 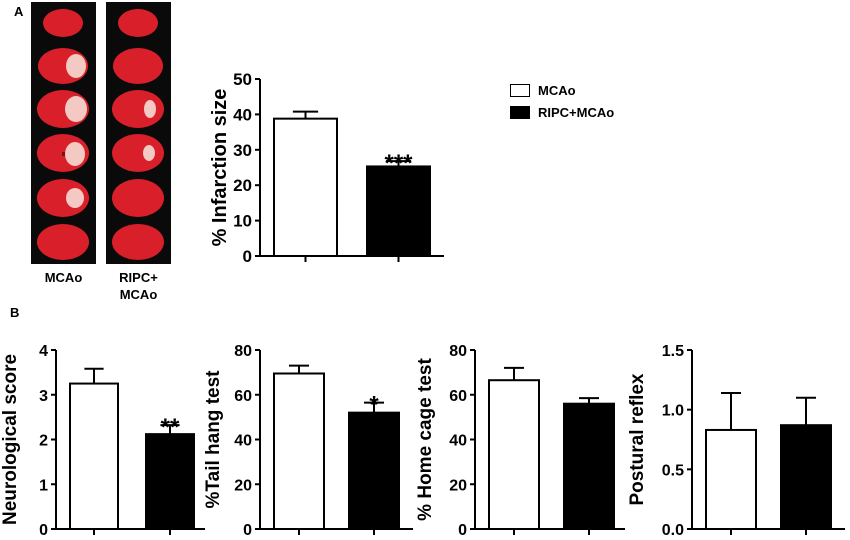 I want to click on brain-label-mcao: MCAo, so click(x=63, y=277).